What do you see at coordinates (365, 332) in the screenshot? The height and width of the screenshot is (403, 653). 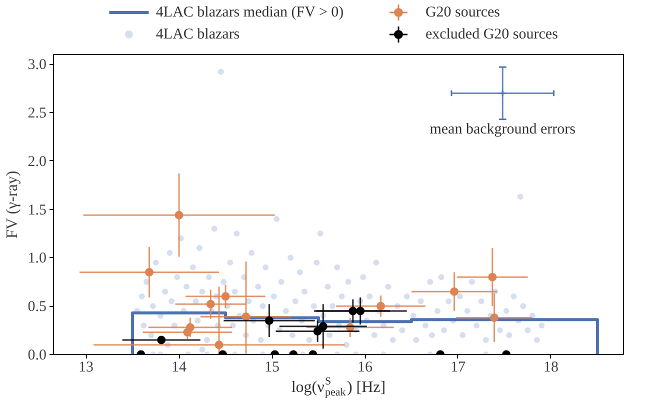 I see `line-series` at bounding box center [365, 332].